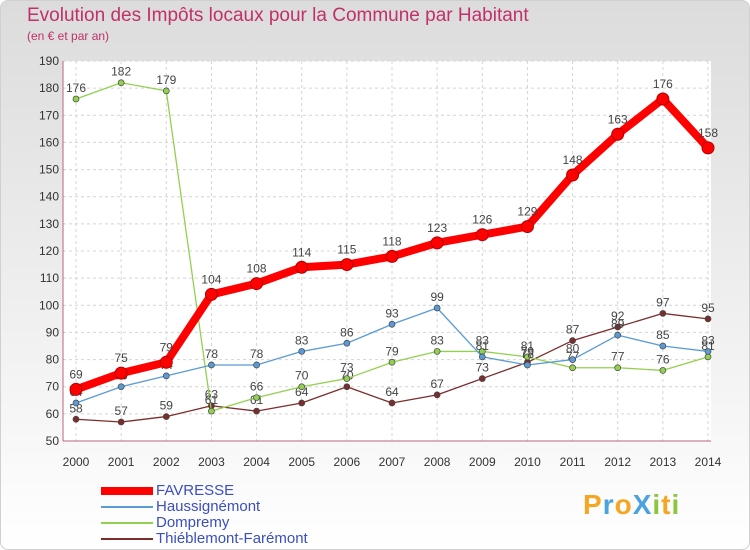  I want to click on y-tick-label: 90, so click(53, 332).